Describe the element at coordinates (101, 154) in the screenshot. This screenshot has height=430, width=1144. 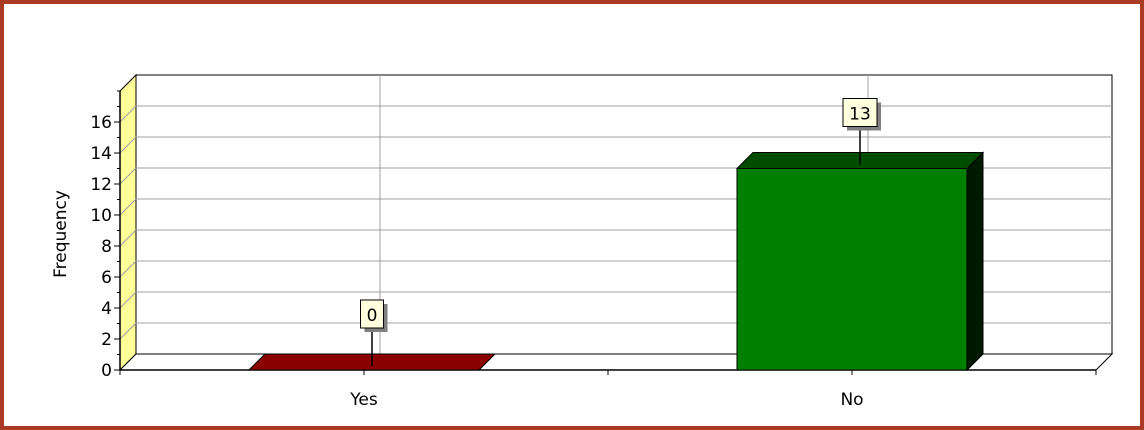
I see `y-tick-label: 14` at that location.